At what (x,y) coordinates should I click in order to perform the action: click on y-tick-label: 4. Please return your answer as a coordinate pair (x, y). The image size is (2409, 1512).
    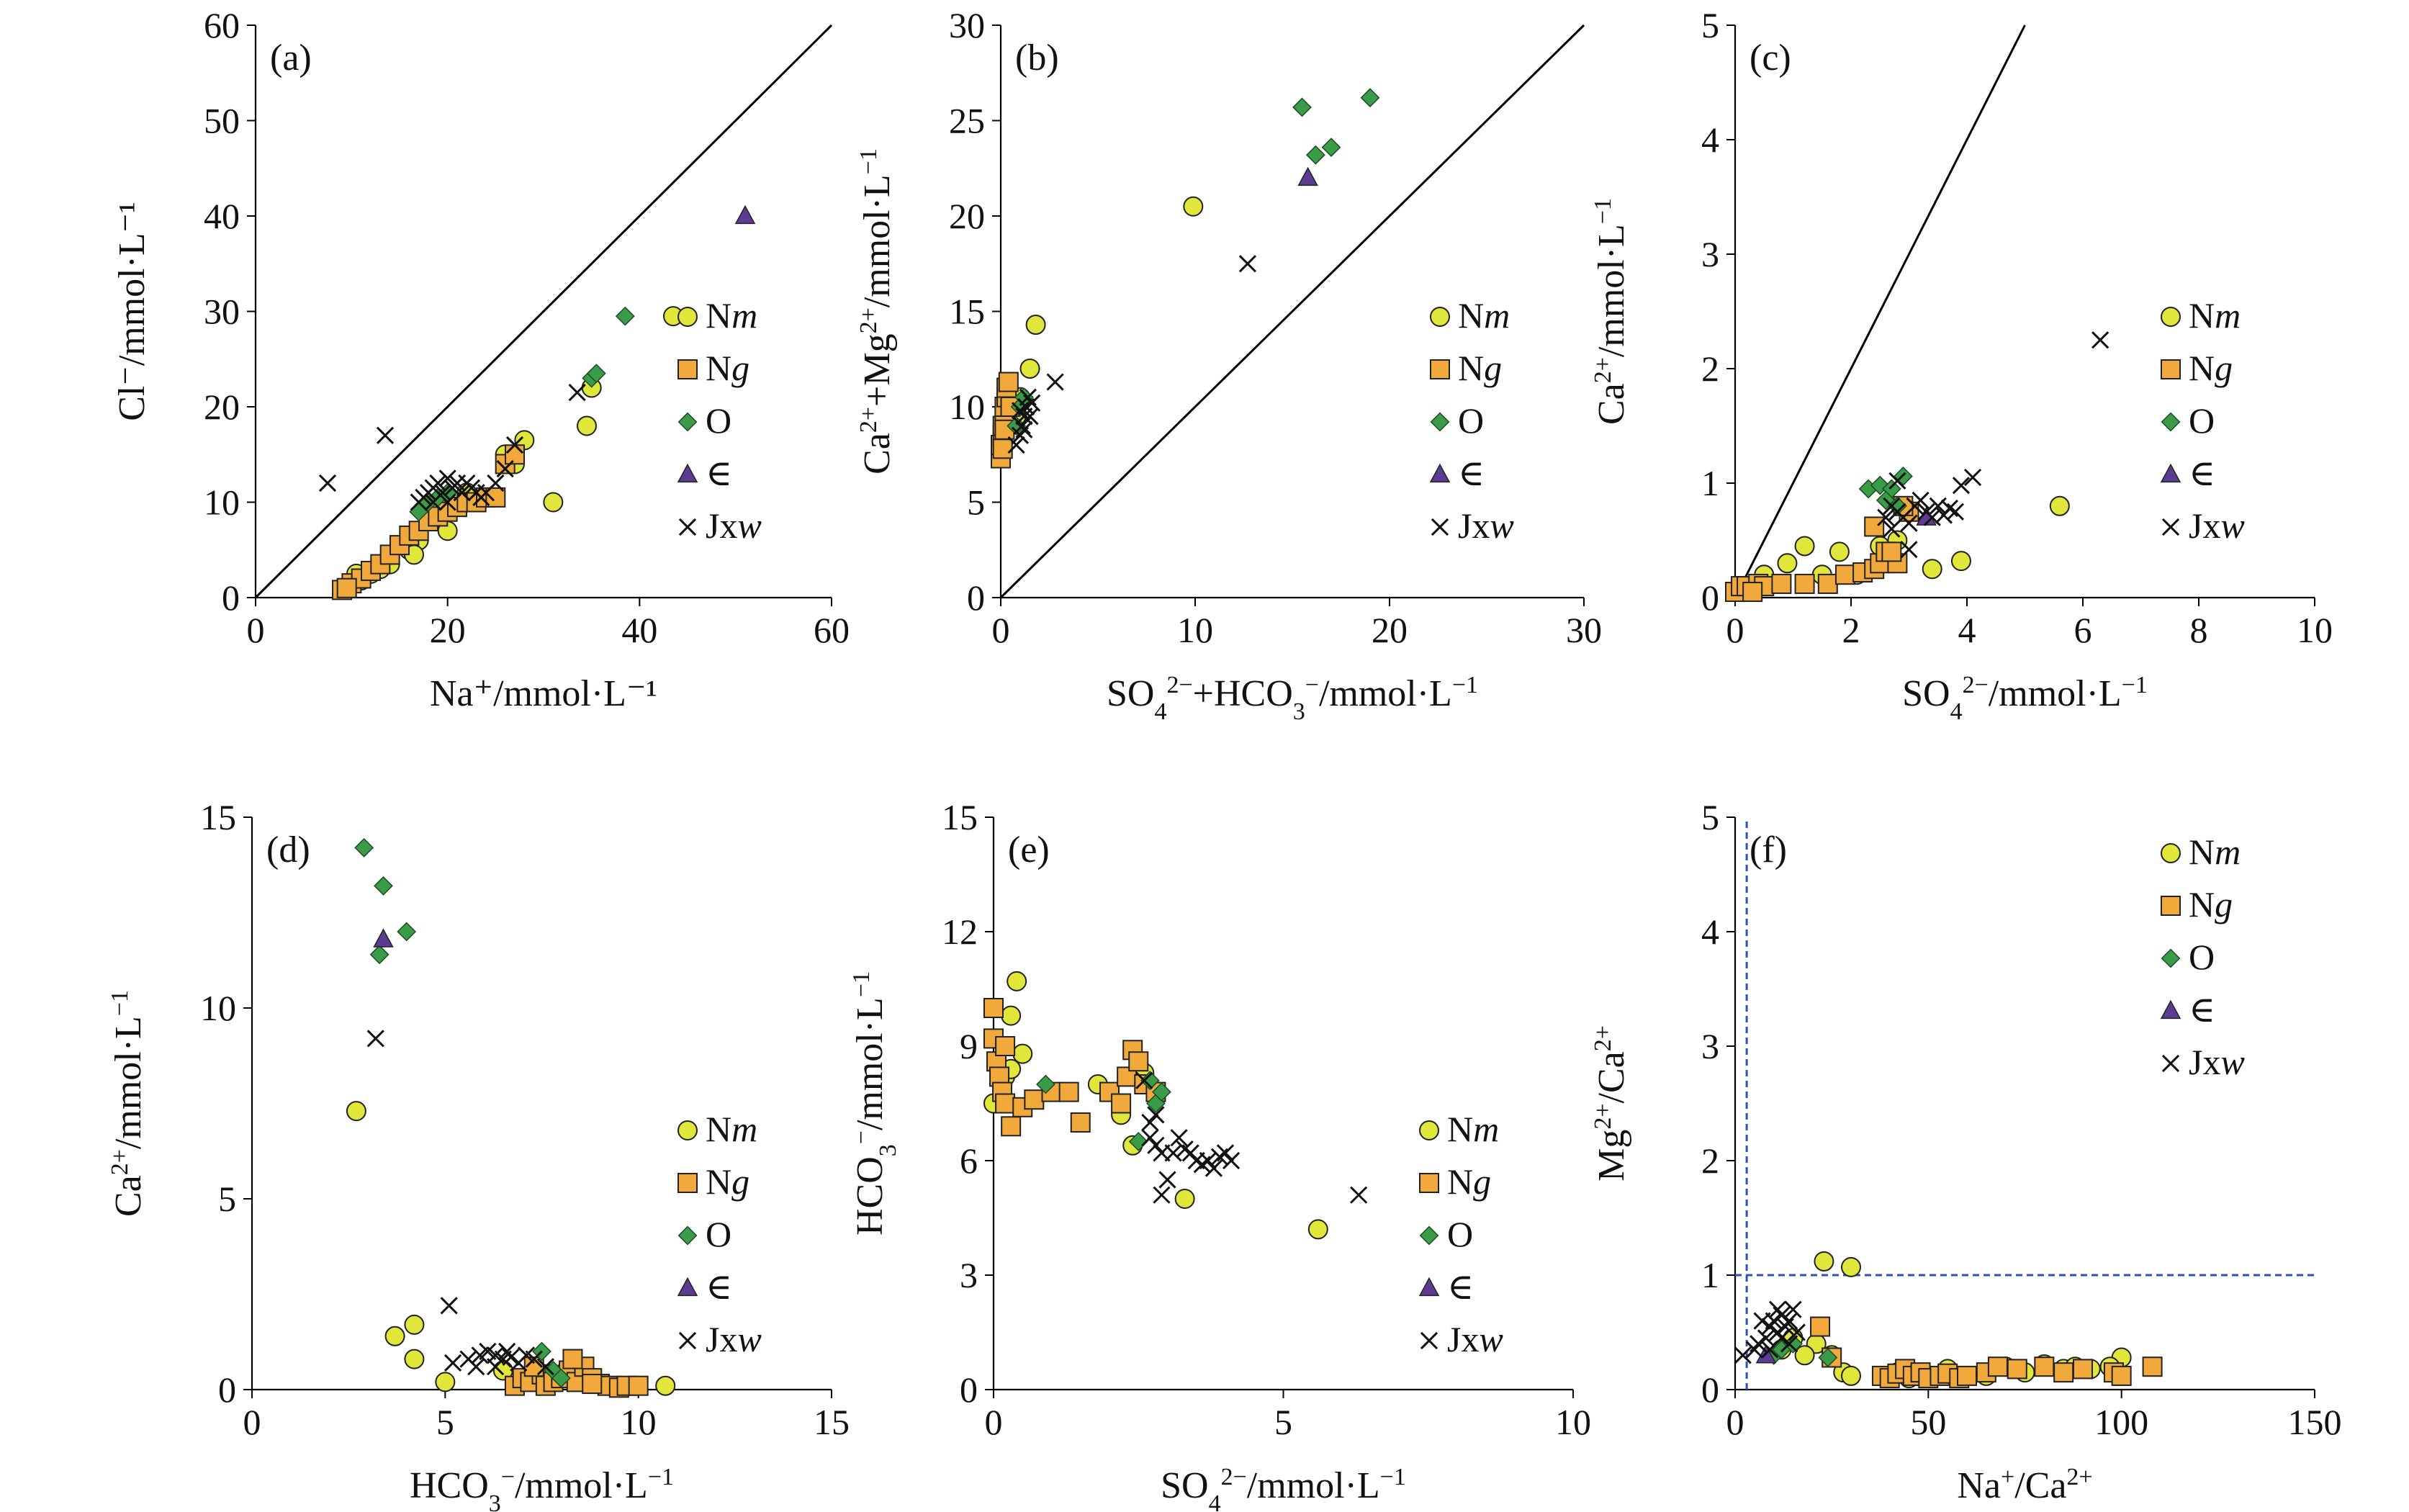
    Looking at the image, I should click on (1710, 140).